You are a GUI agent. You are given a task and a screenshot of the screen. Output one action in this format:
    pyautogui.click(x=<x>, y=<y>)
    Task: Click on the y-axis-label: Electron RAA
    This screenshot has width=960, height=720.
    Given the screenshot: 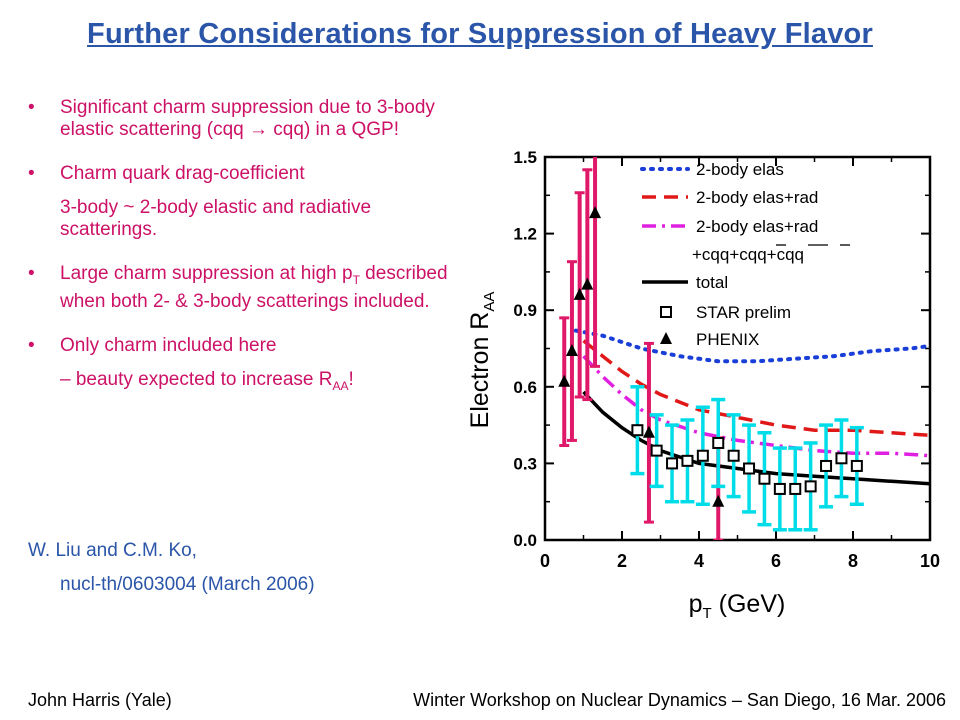 What is the action you would take?
    pyautogui.click(x=482, y=360)
    